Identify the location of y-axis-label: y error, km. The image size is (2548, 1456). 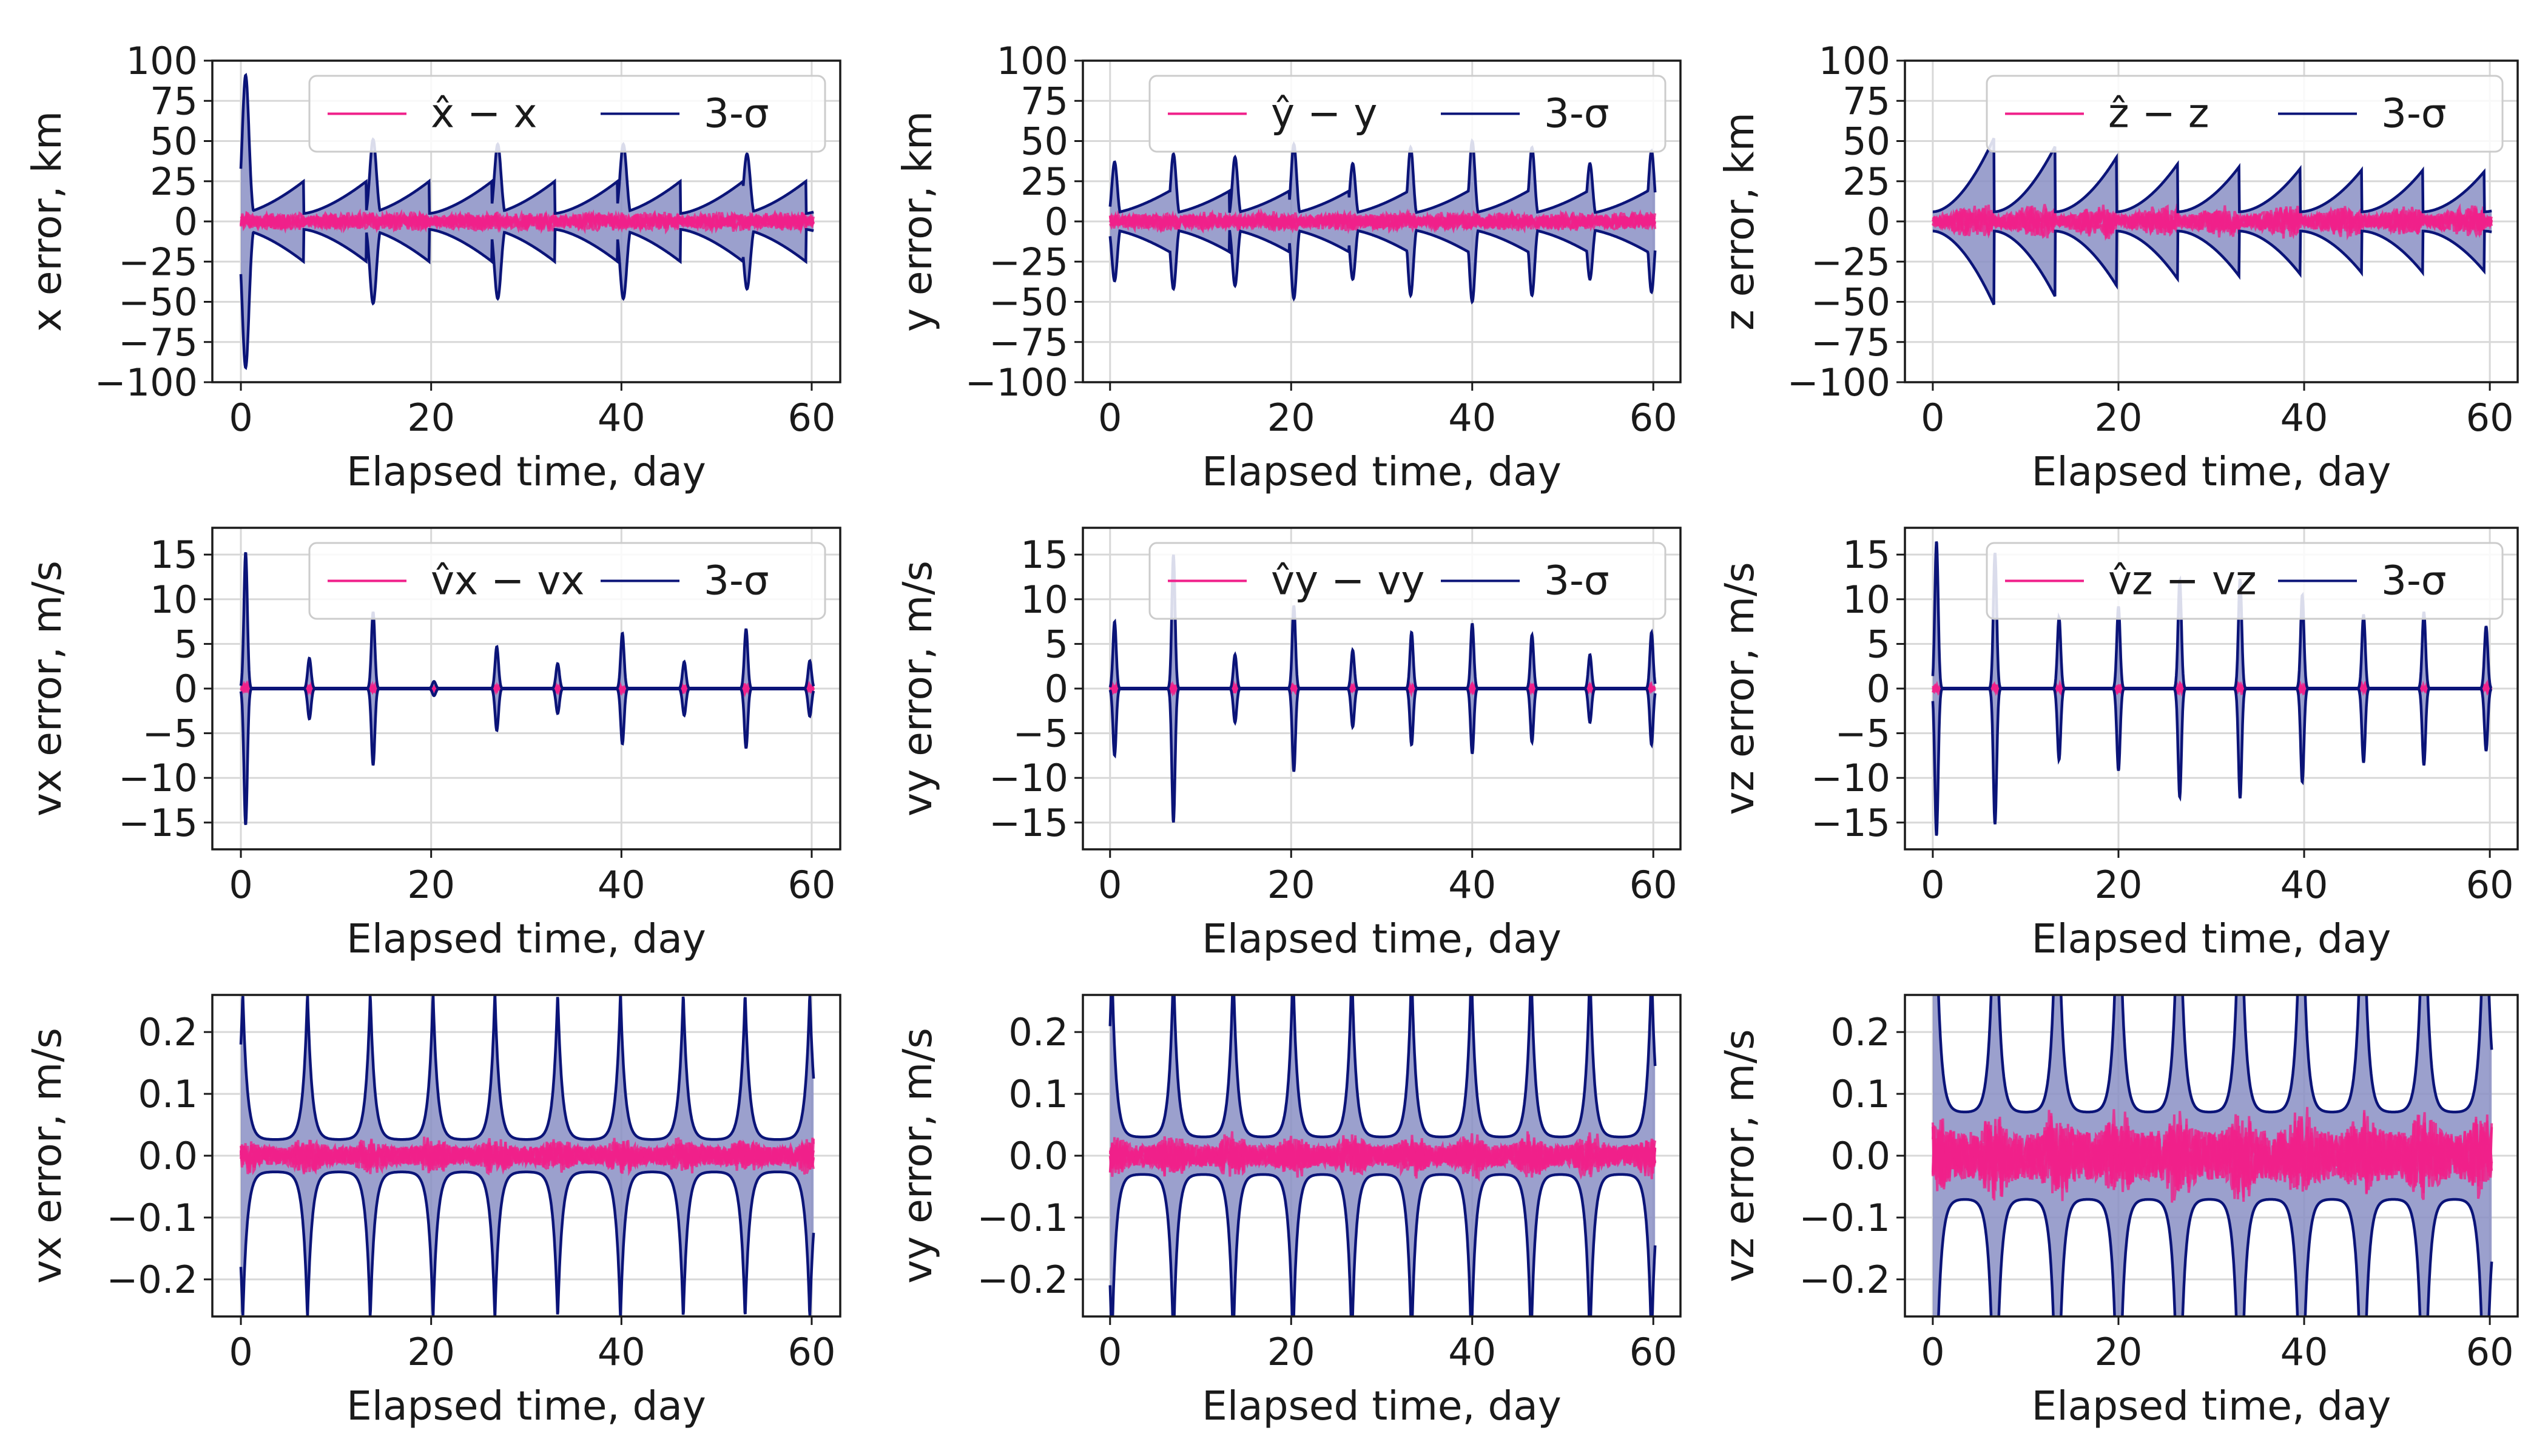
(917, 221).